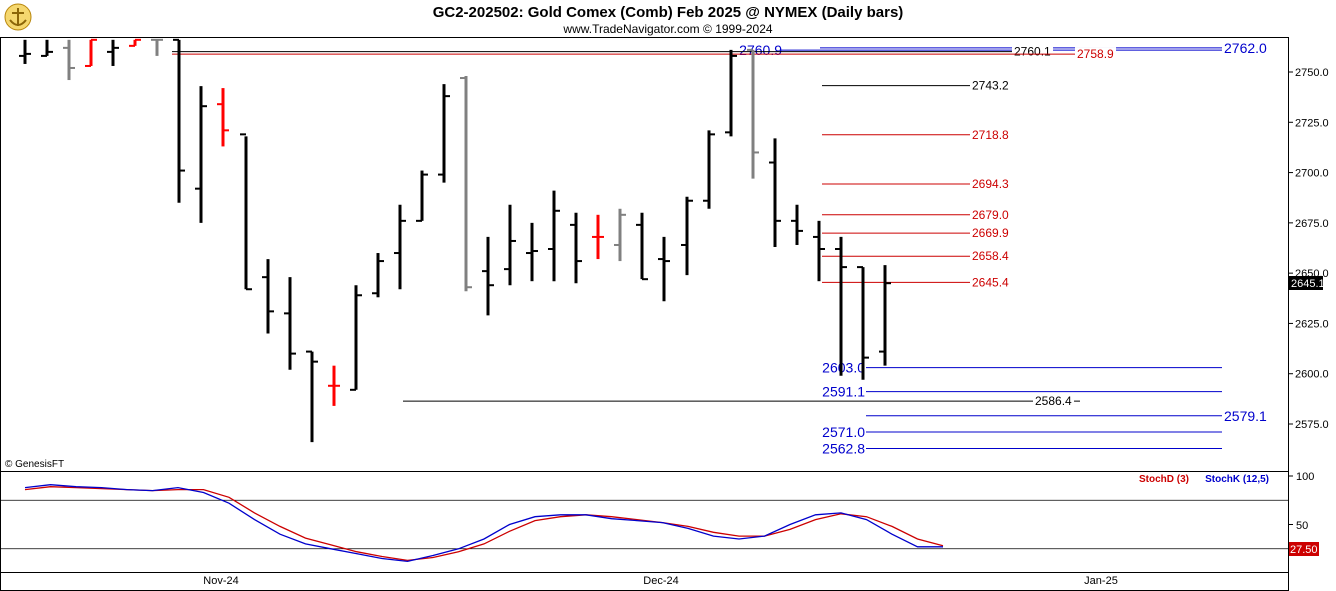 The height and width of the screenshot is (591, 1336). I want to click on level-label: 2760.9, so click(760, 50).